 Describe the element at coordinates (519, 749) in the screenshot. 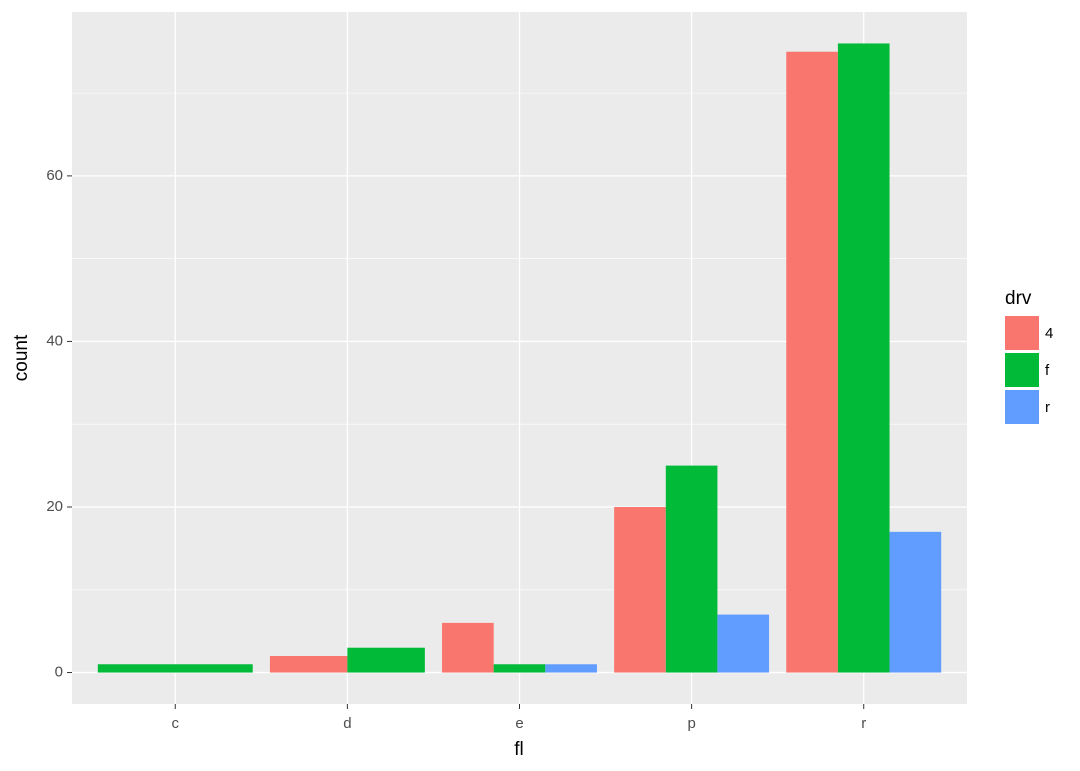

I see `x-axis-title: fl` at that location.